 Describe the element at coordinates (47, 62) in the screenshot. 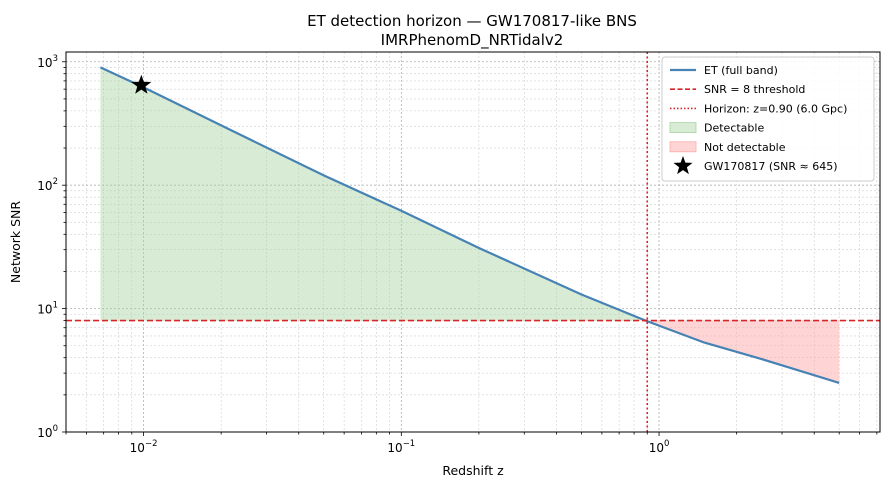

I see `y-tick-label: 10³` at that location.